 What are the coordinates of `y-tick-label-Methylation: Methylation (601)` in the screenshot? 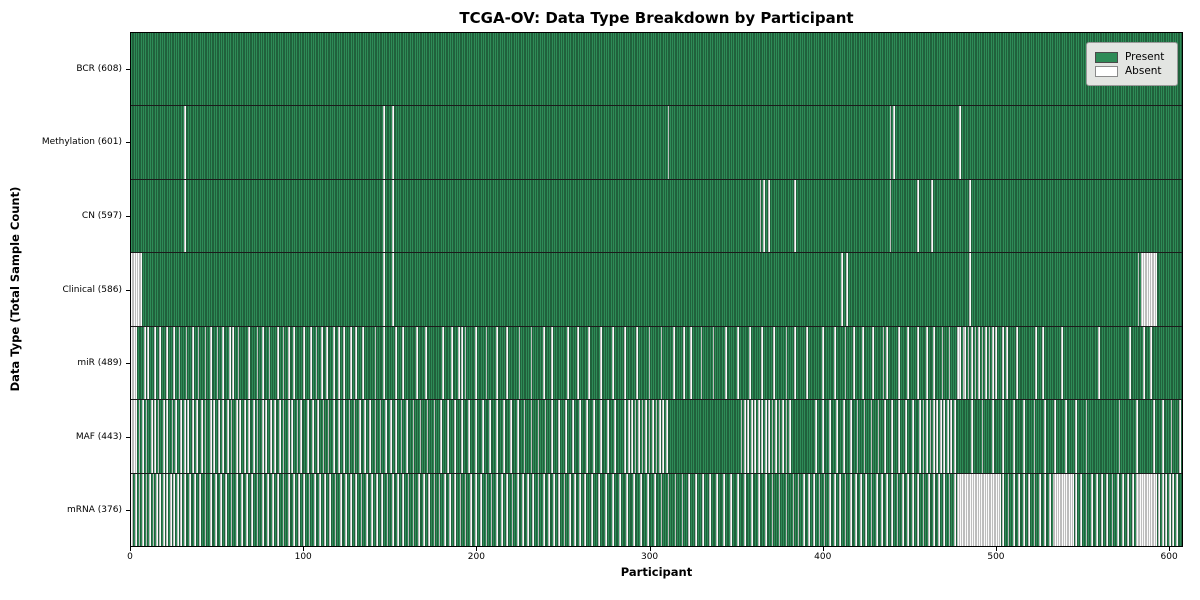 It's located at (81, 142).